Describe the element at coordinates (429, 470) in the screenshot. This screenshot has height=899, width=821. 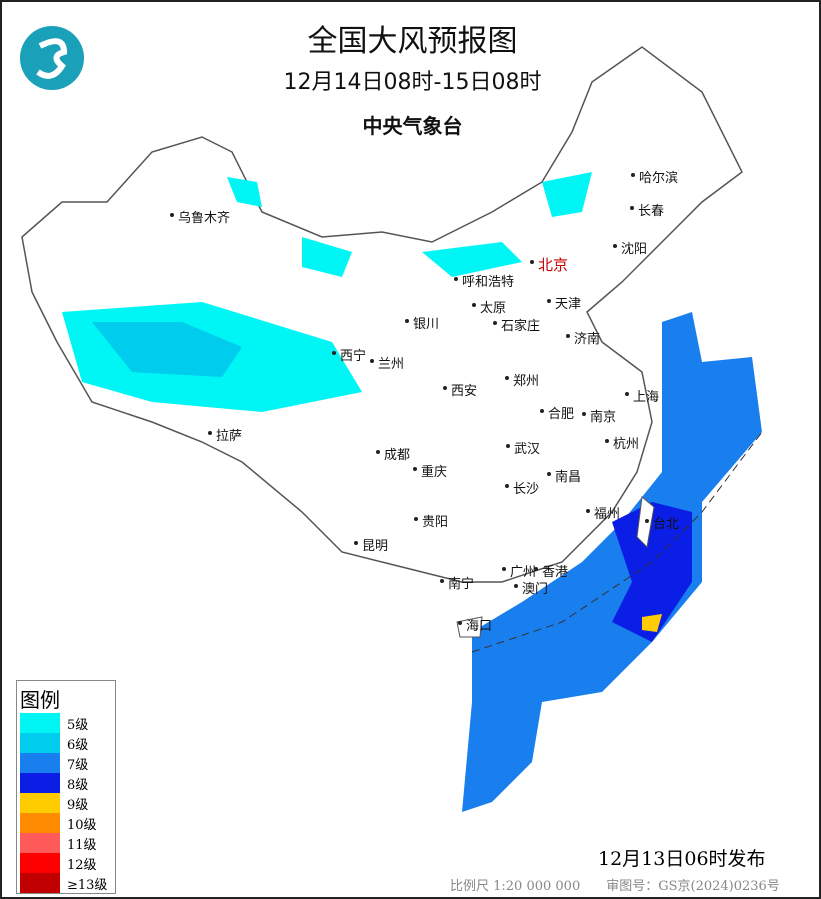
I see `city-label: 重庆` at that location.